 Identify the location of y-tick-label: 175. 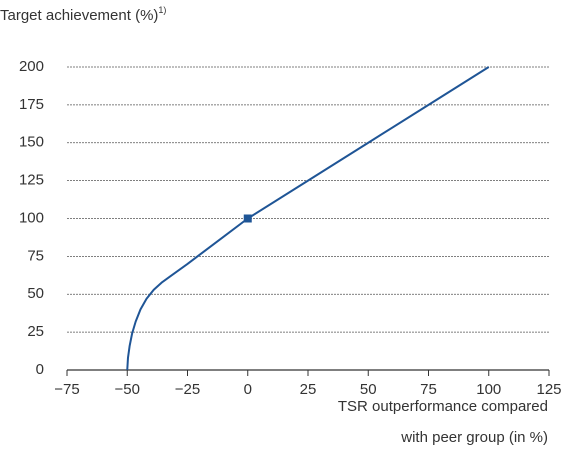
(31, 104).